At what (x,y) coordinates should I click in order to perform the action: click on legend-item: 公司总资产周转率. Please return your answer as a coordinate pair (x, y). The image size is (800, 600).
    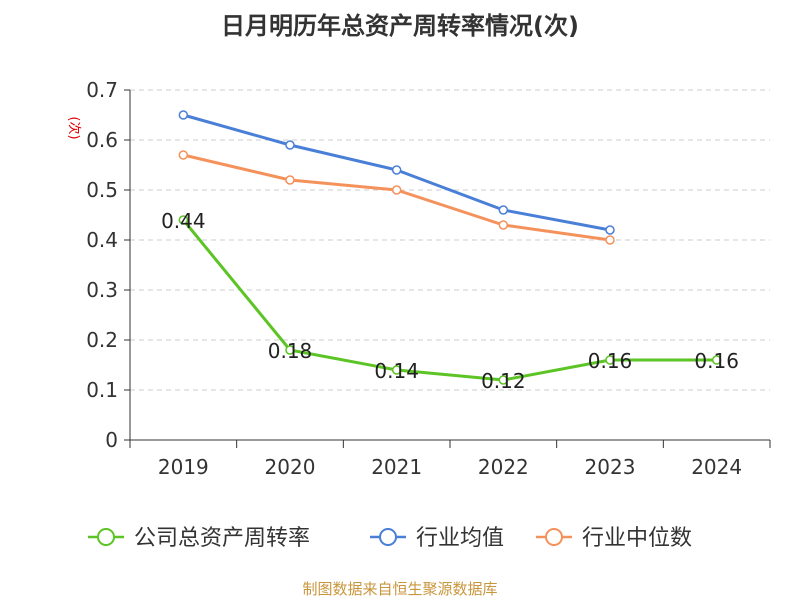
    Looking at the image, I should click on (199, 538).